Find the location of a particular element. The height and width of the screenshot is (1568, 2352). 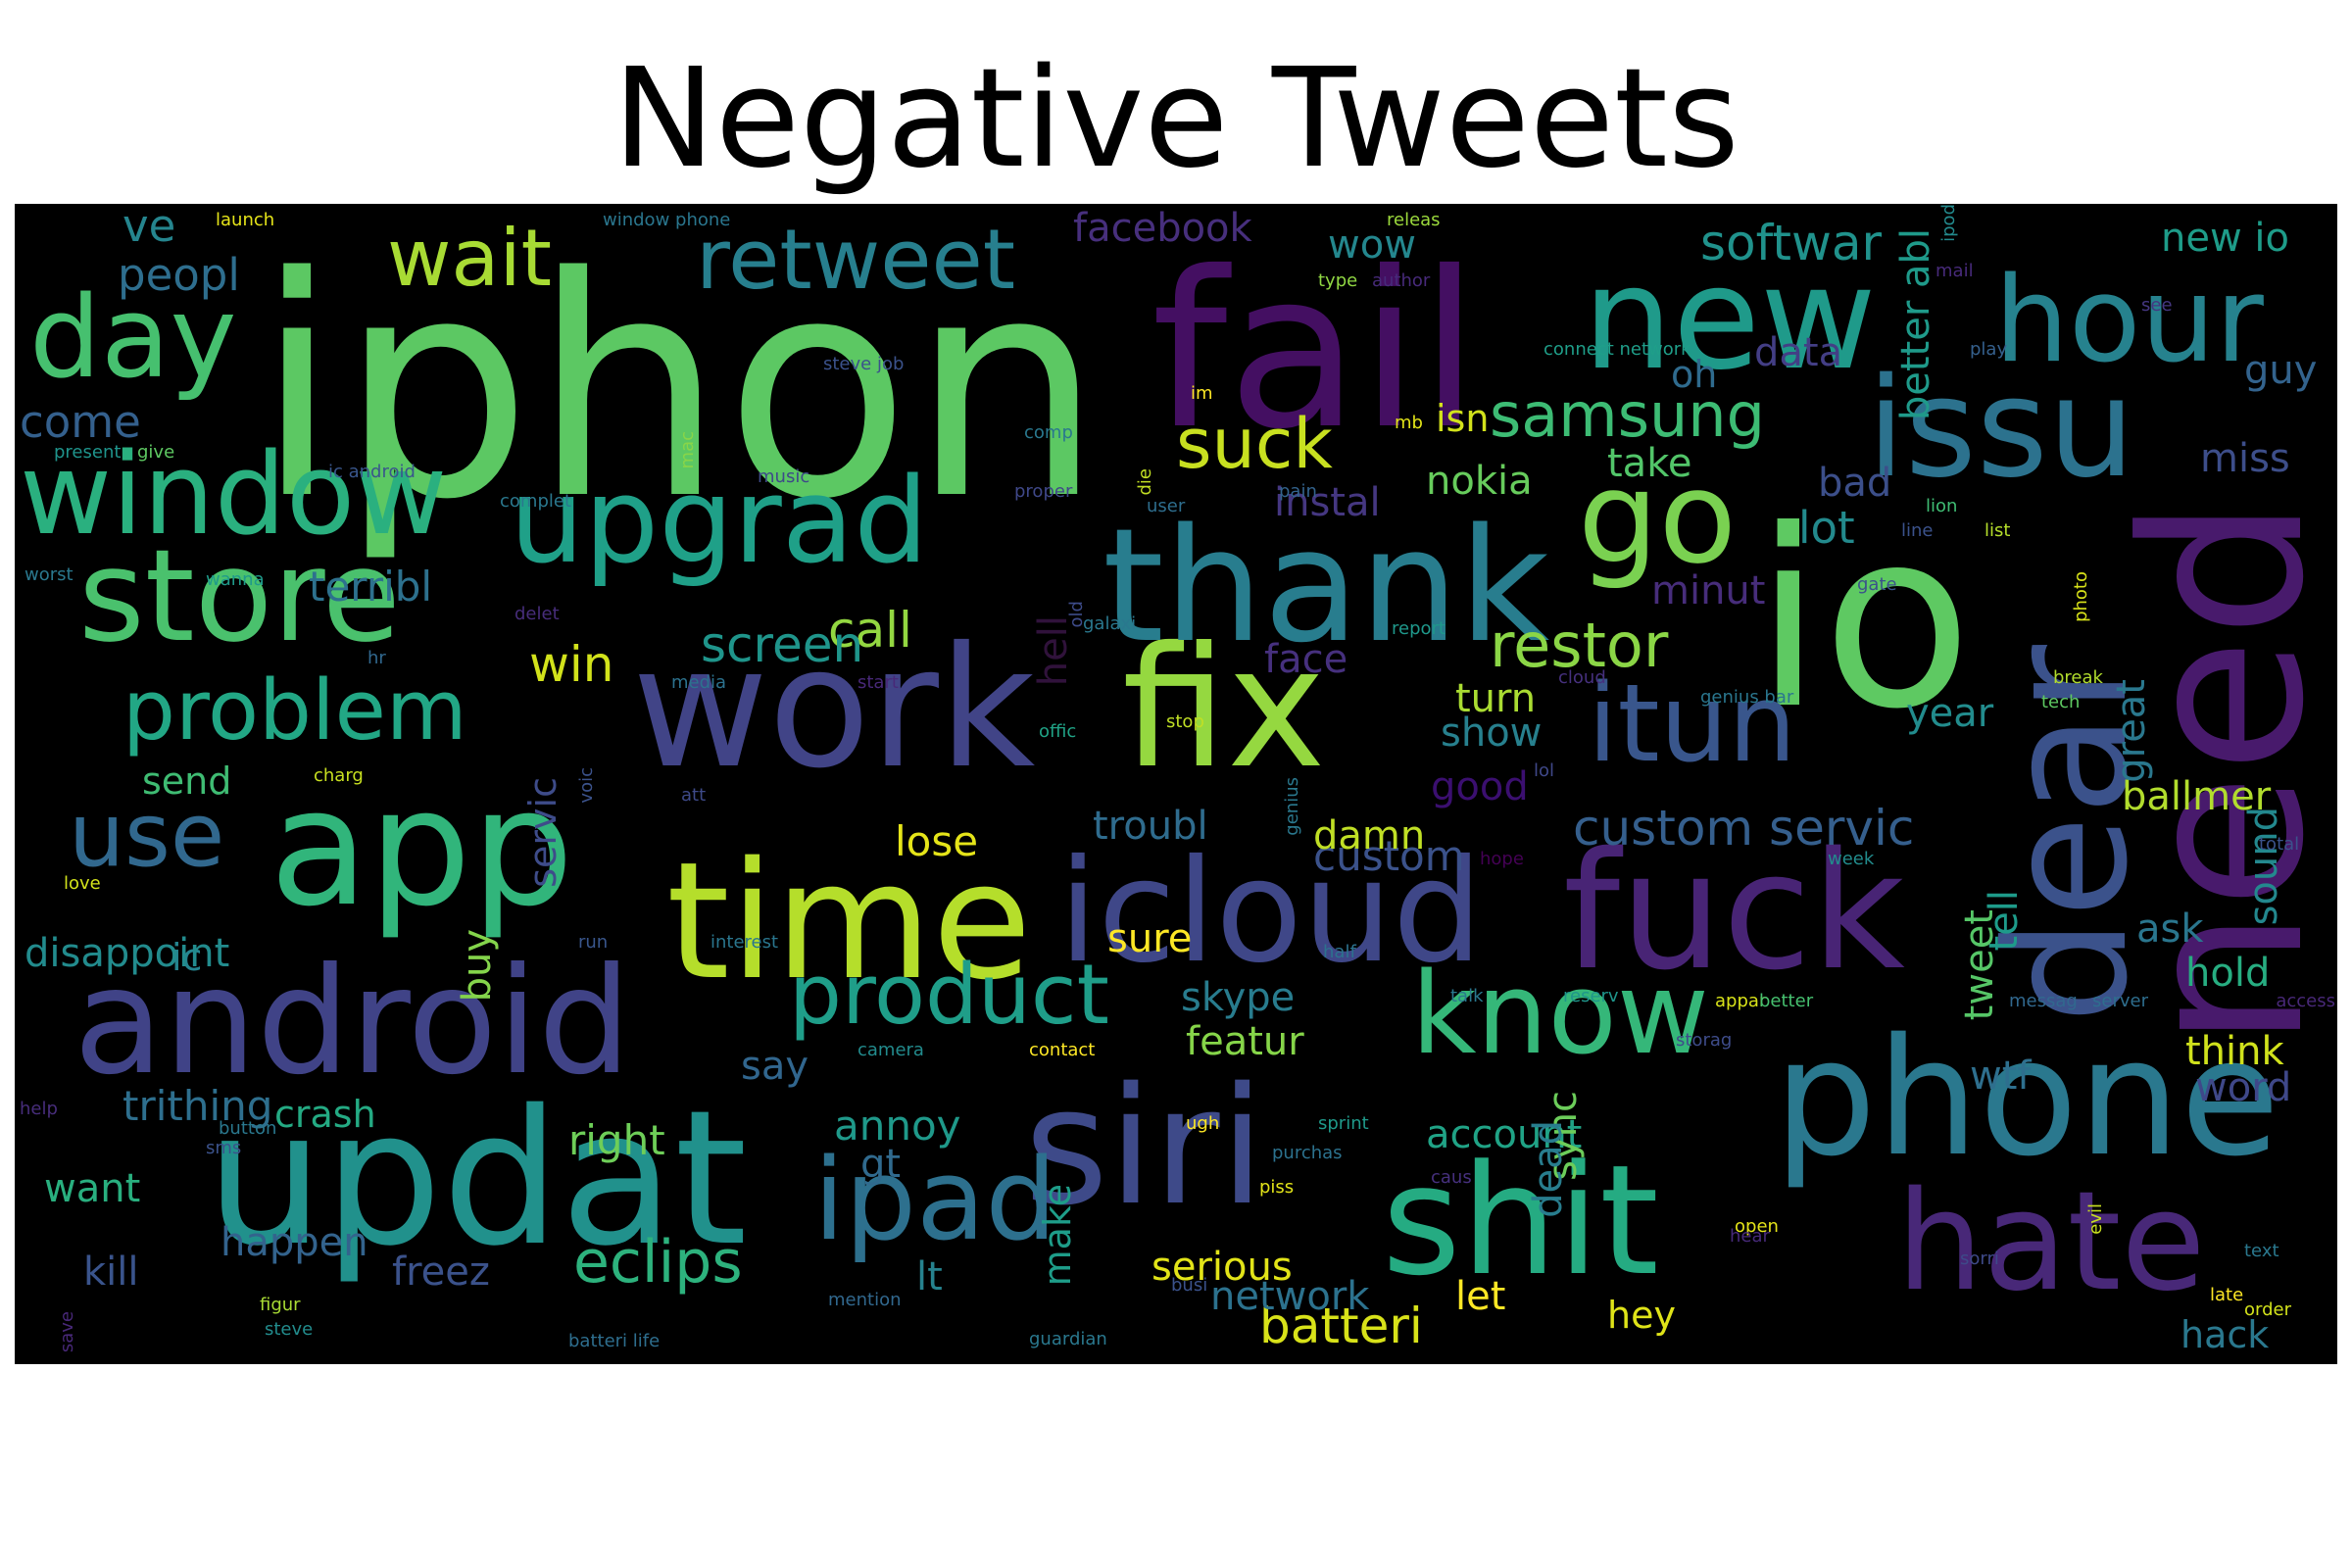

cloud-word: kill is located at coordinates (111, 1272).